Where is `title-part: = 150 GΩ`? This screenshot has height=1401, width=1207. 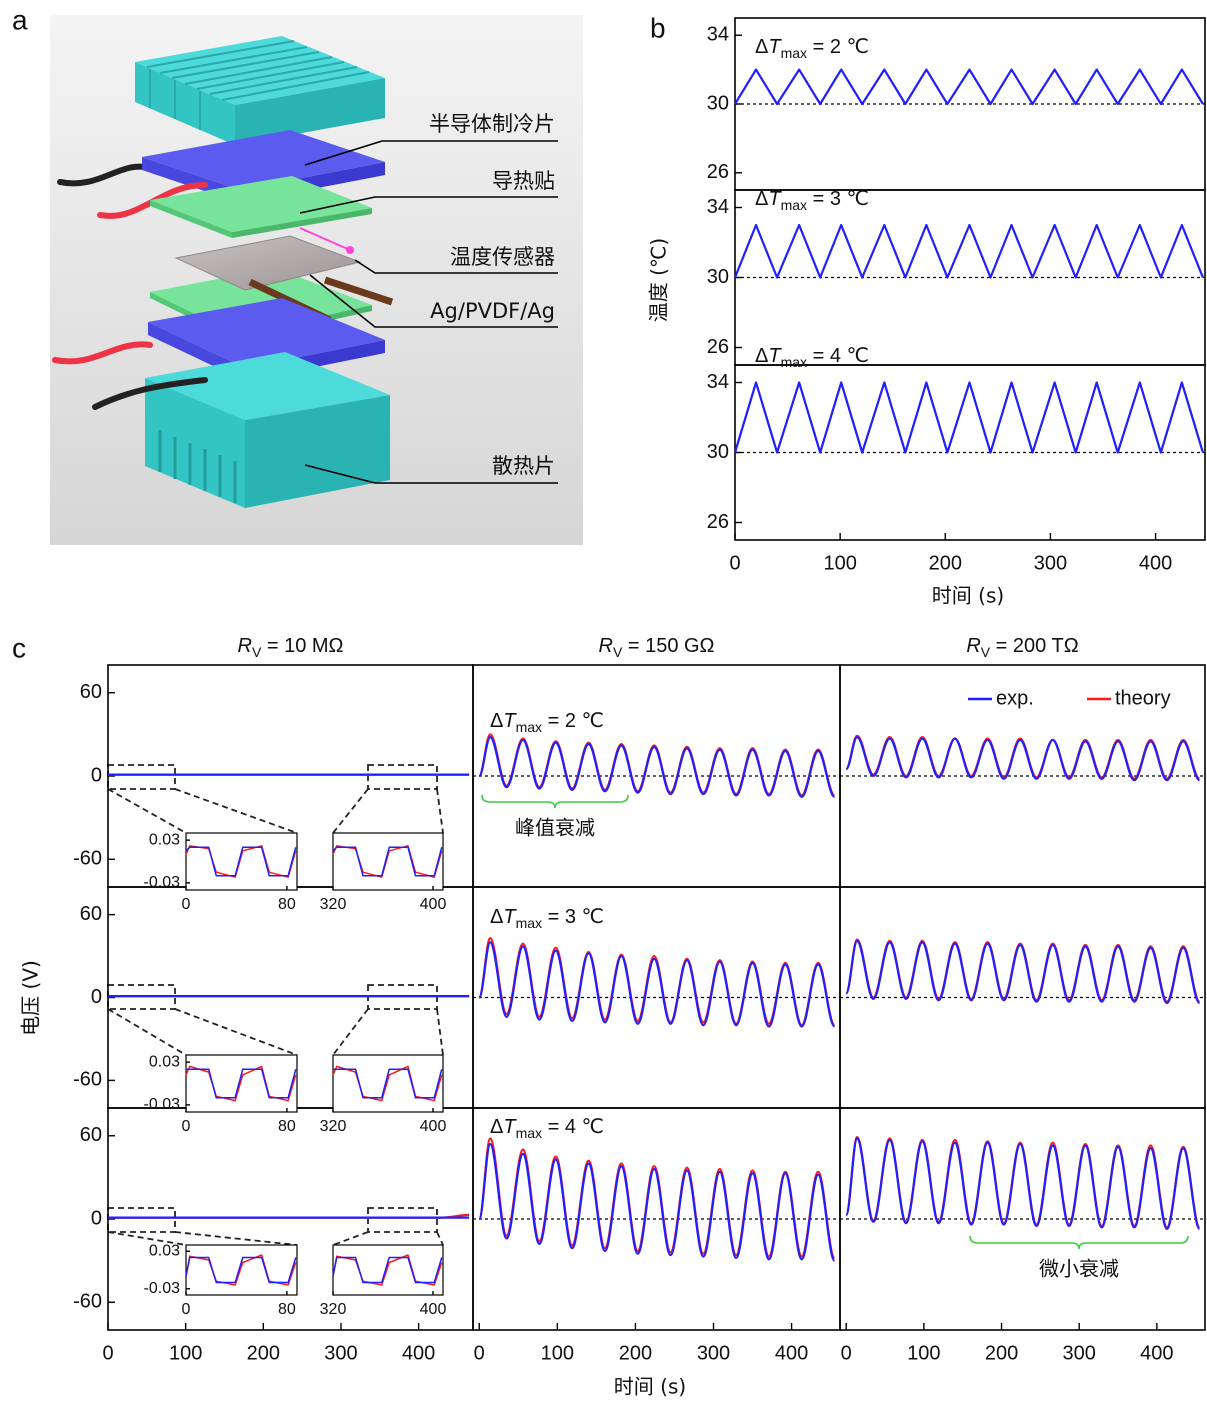
title-part: = 150 GΩ is located at coordinates (668, 646).